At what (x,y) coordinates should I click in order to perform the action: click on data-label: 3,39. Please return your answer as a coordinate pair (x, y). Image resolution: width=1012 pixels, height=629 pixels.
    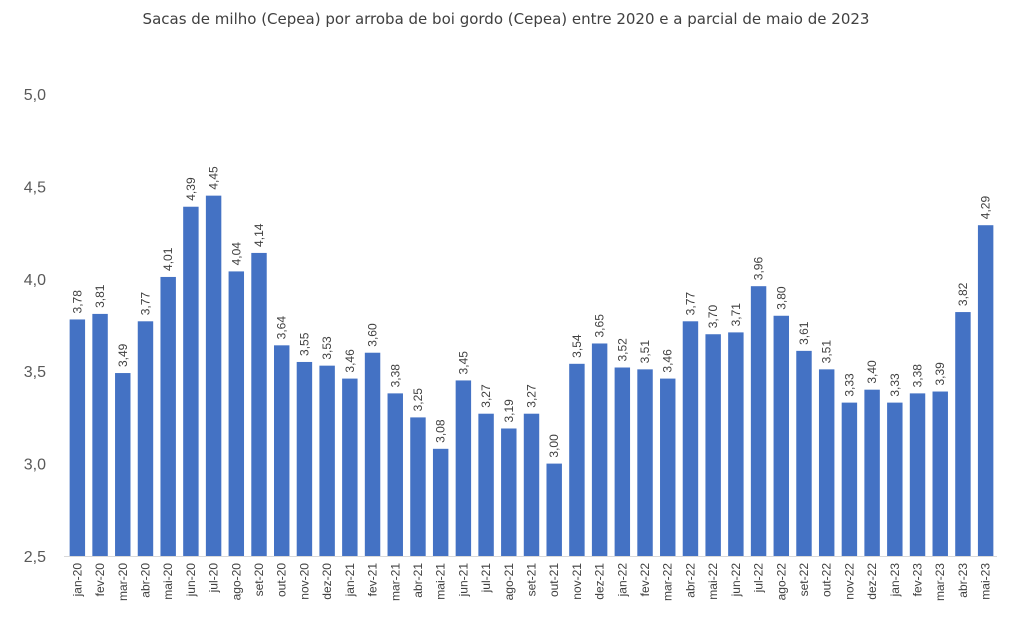
    Looking at the image, I should click on (940, 374).